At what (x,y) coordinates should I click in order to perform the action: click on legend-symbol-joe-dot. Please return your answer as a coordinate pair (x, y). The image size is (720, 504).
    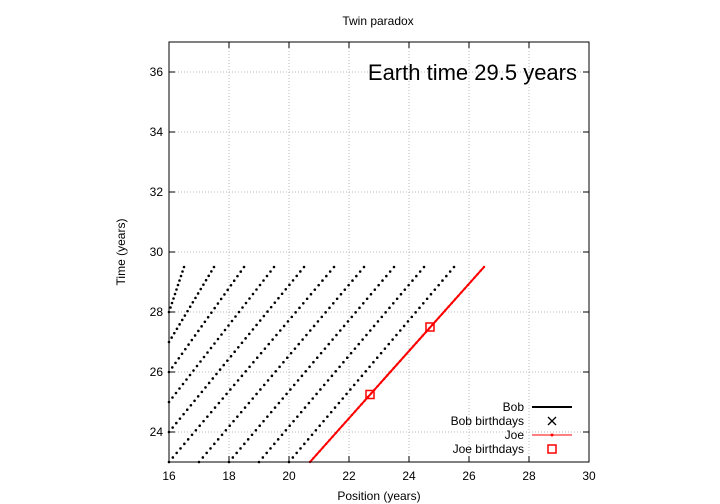
    Looking at the image, I should click on (552, 435).